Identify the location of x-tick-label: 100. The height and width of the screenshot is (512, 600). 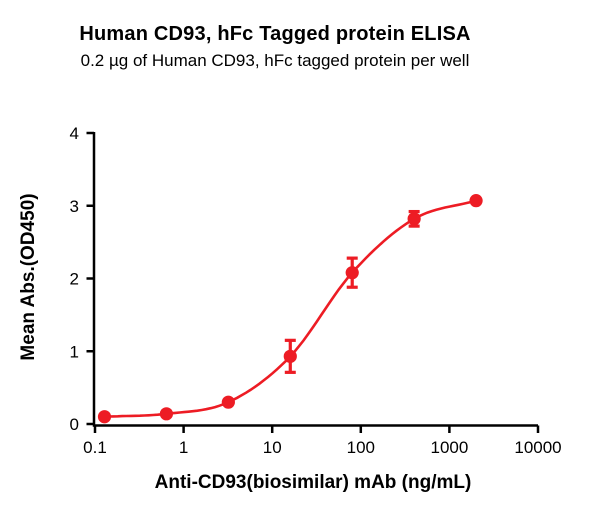
(361, 447).